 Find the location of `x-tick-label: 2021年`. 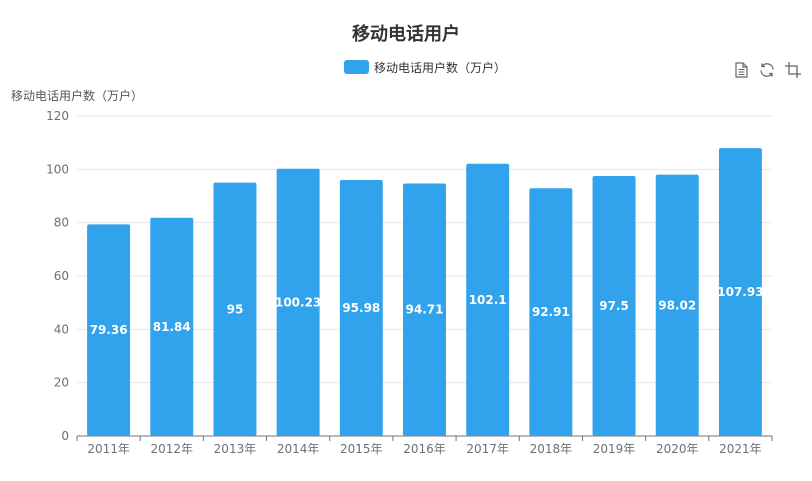

x-tick-label: 2021年 is located at coordinates (740, 449).